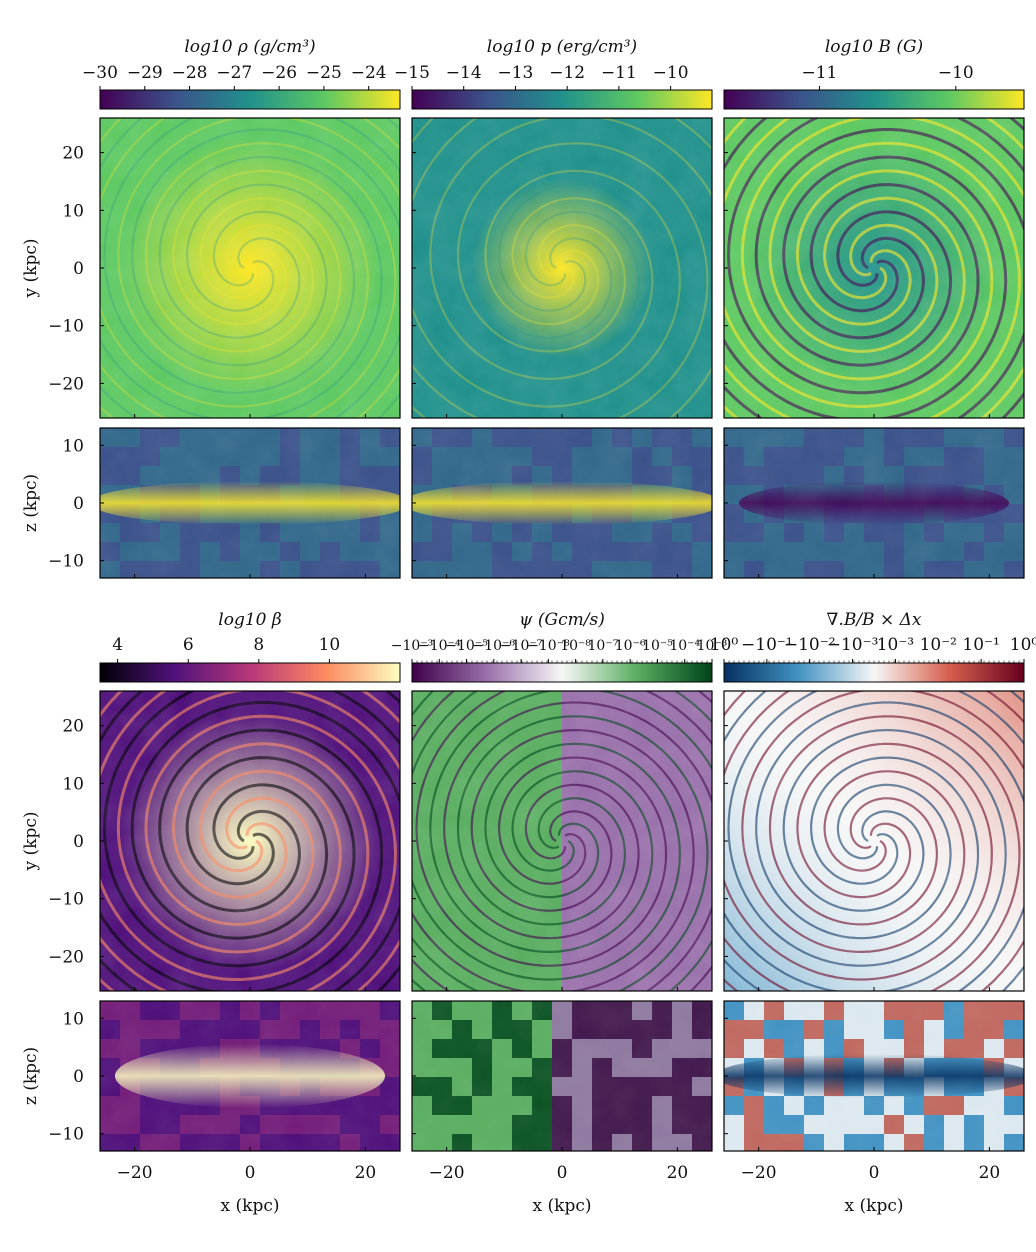 The image size is (1036, 1252). Describe the element at coordinates (234, 73) in the screenshot. I see `colorbar-tick-label: −27` at that location.